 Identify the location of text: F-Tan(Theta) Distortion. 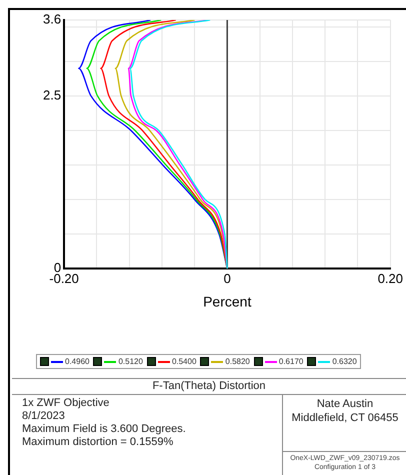
(209, 387).